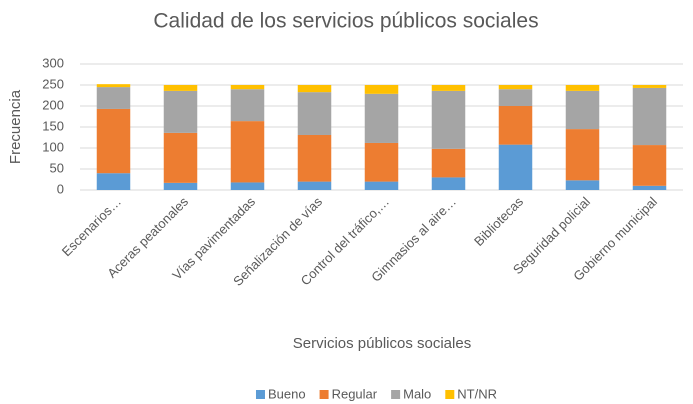 This screenshot has height=404, width=693. What do you see at coordinates (382, 343) in the screenshot?
I see `x-axis-title: Servicios públicos sociales` at bounding box center [382, 343].